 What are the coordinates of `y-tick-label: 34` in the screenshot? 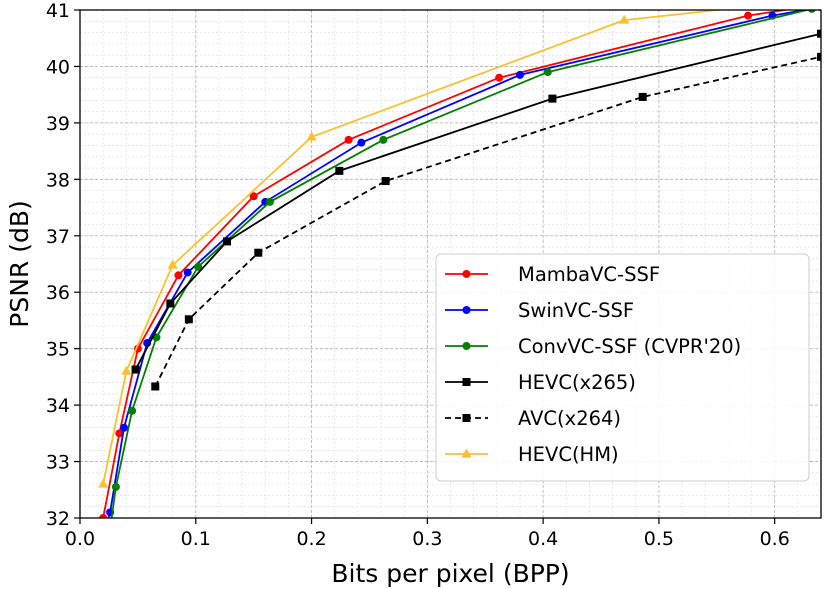 It's located at (58, 406).